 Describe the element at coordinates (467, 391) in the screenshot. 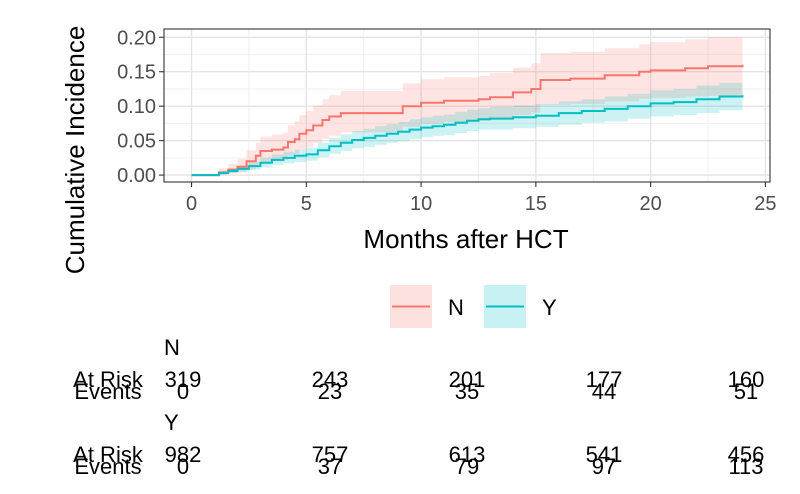

I see `events-value: 35` at that location.